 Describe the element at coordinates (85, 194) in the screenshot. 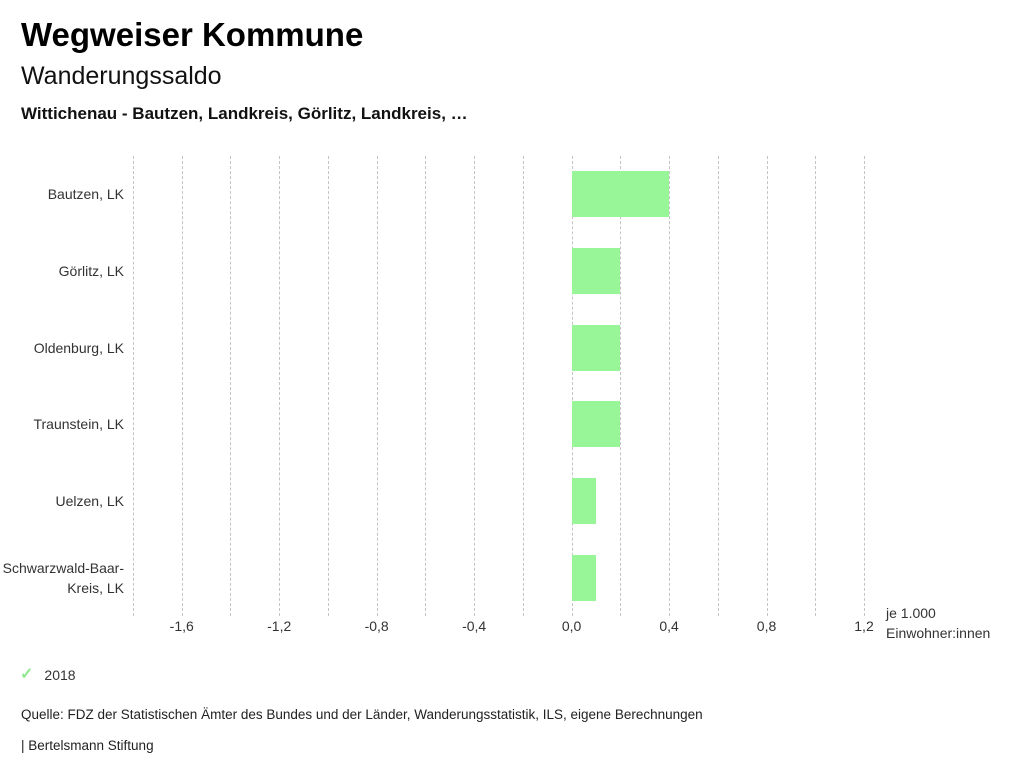

I see `category-label: Bautzen, LK` at that location.